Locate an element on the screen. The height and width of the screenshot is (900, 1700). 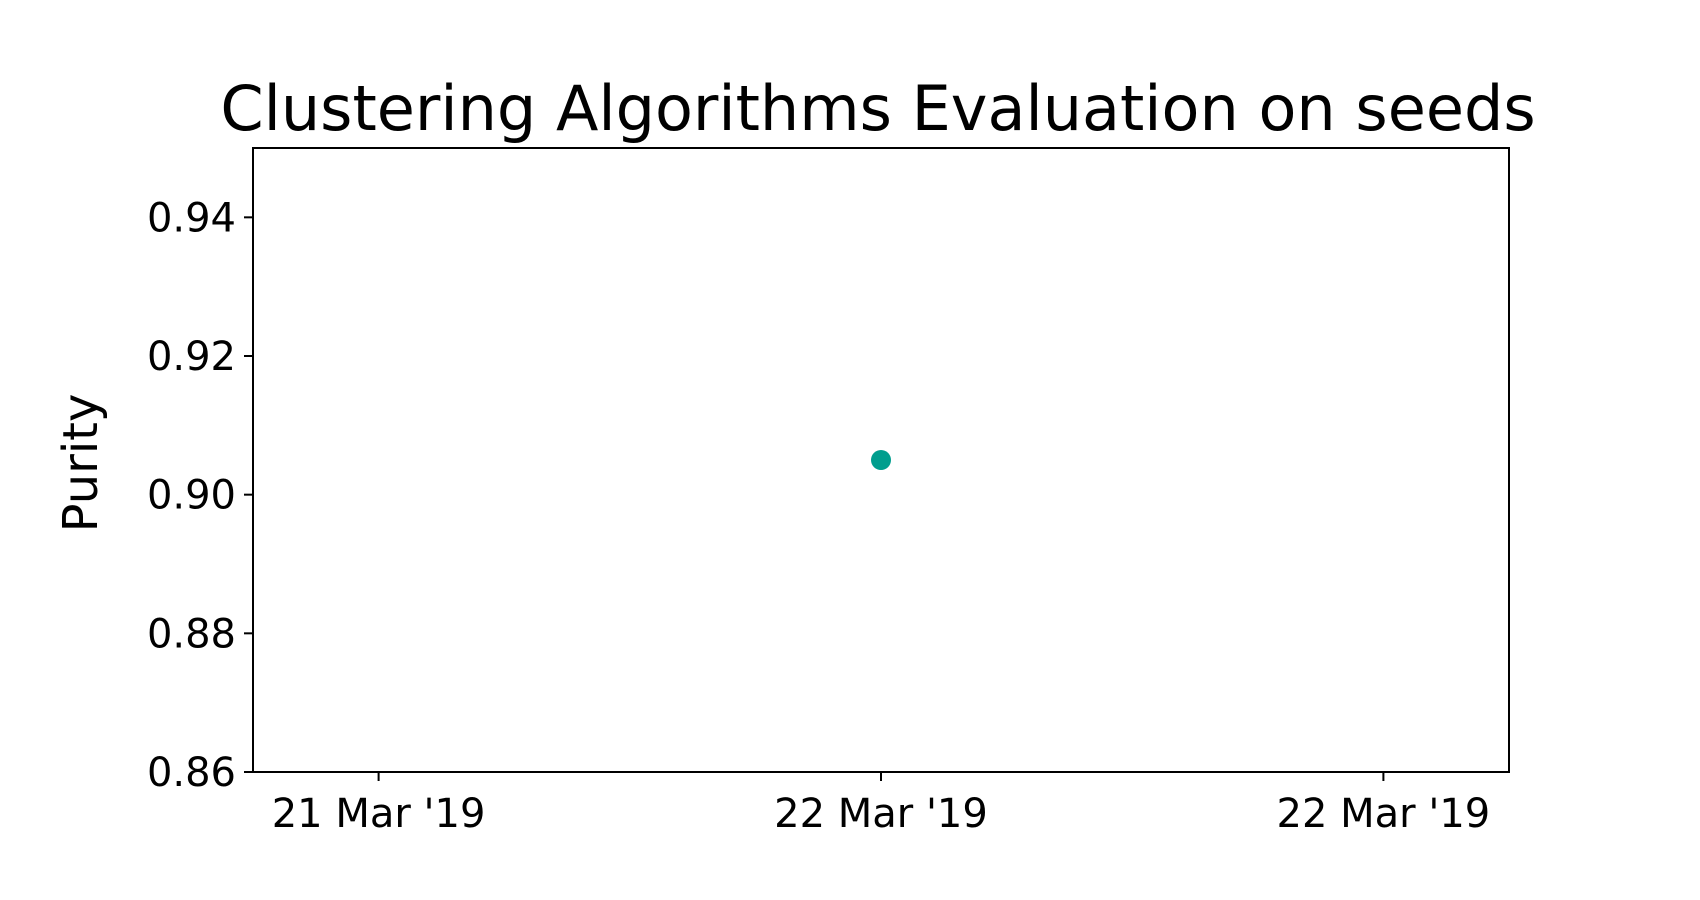
y-tick-label: 0.92 is located at coordinates (191, 357).